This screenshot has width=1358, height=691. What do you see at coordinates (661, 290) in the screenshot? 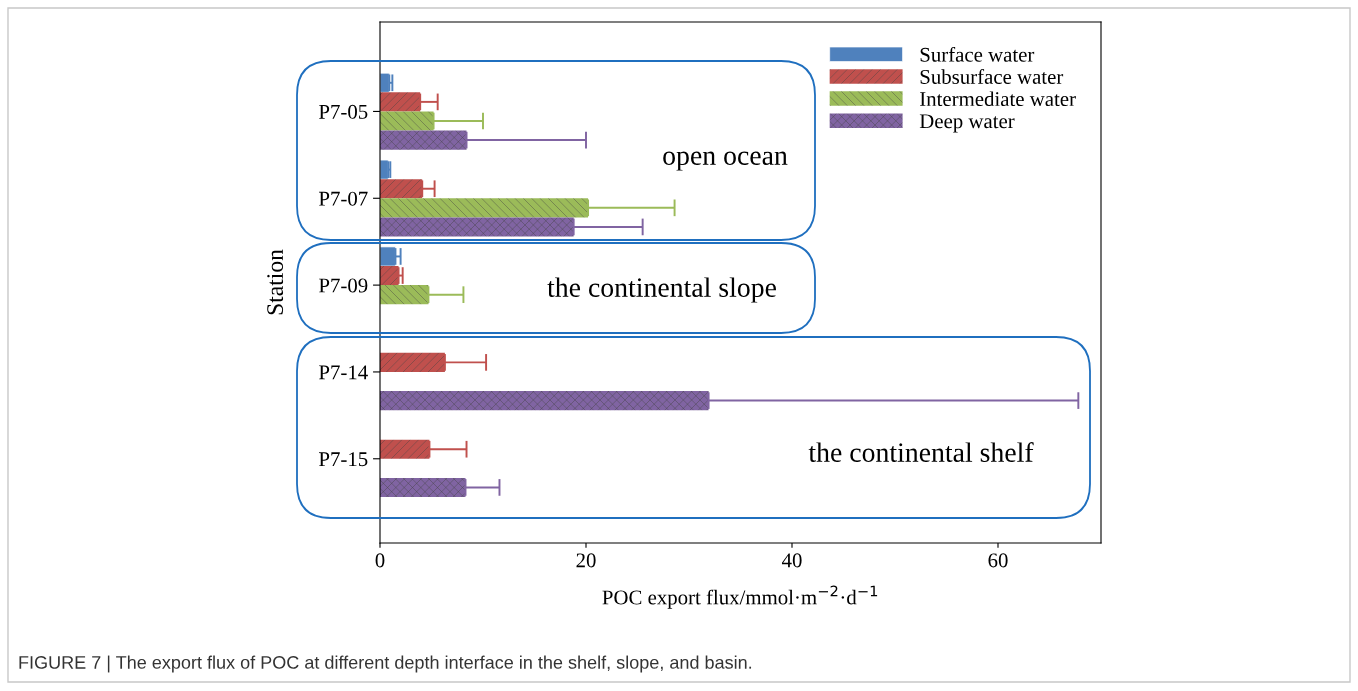
I see `annotation: the continental slope` at bounding box center [661, 290].